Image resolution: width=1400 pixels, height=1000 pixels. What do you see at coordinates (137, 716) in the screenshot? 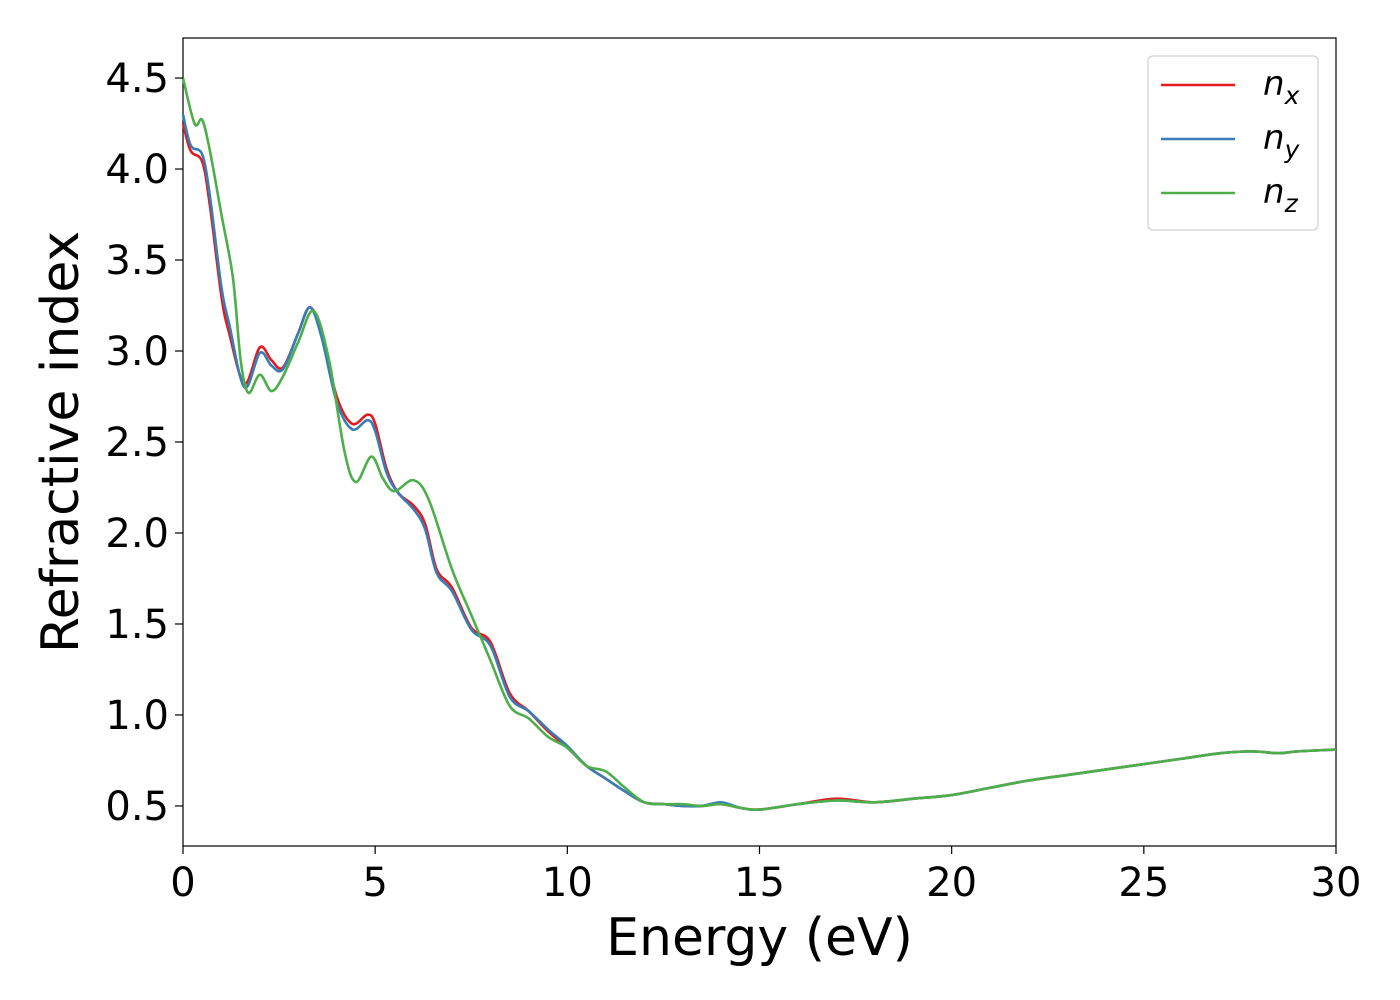
I see `y-tick-label: 1.0` at bounding box center [137, 716].